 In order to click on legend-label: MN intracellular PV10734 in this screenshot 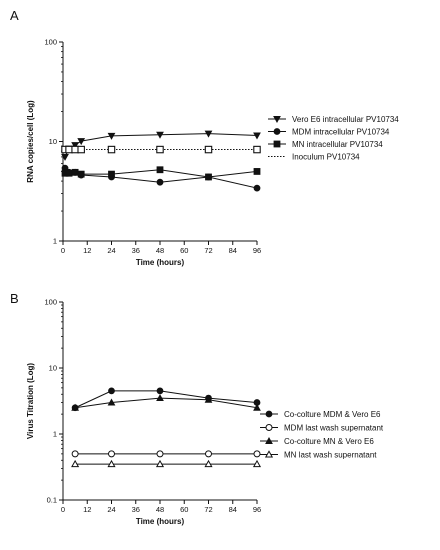, I will do `click(337, 144)`.